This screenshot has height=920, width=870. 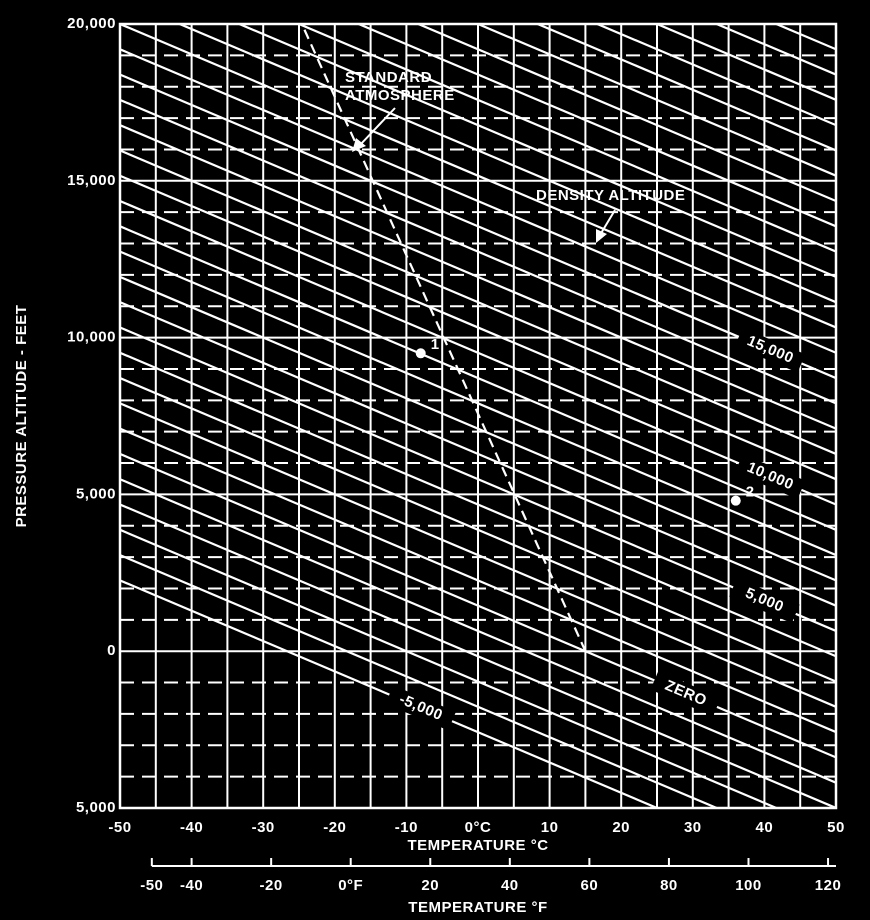 What do you see at coordinates (510, 885) in the screenshot?
I see `x2-tick-label: 40` at bounding box center [510, 885].